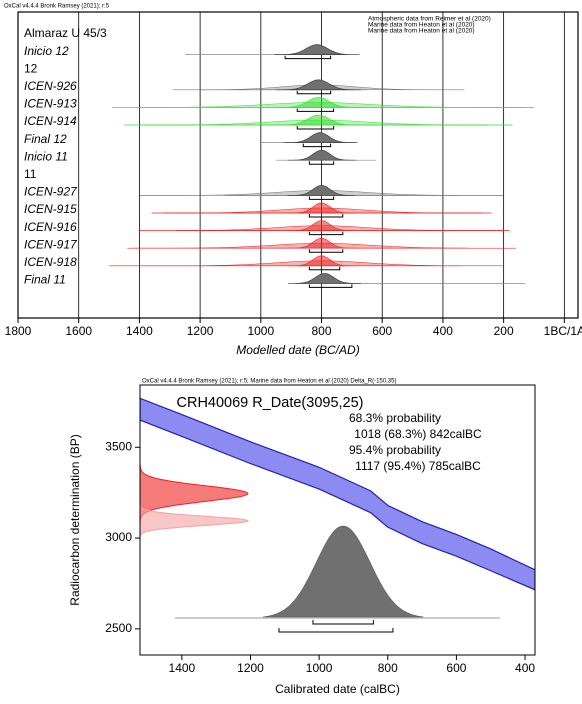 Image resolution: width=582 pixels, height=704 pixels. I want to click on row-label: Almaraz U 45/3, so click(65, 33).